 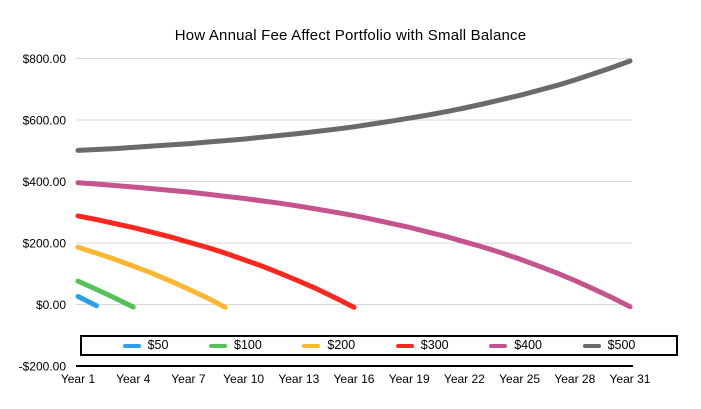 What do you see at coordinates (379, 345) in the screenshot?
I see `legend: $50 $100 $200 $300 $400 $500` at bounding box center [379, 345].